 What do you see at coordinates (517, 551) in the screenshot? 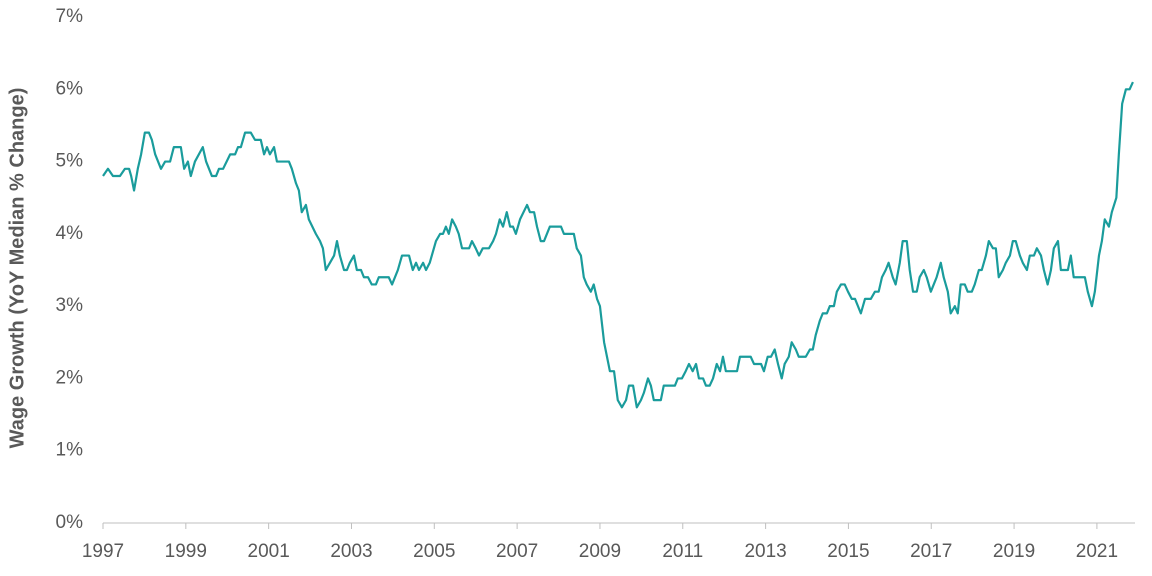
I see `x-tick-label: 2007` at bounding box center [517, 551].